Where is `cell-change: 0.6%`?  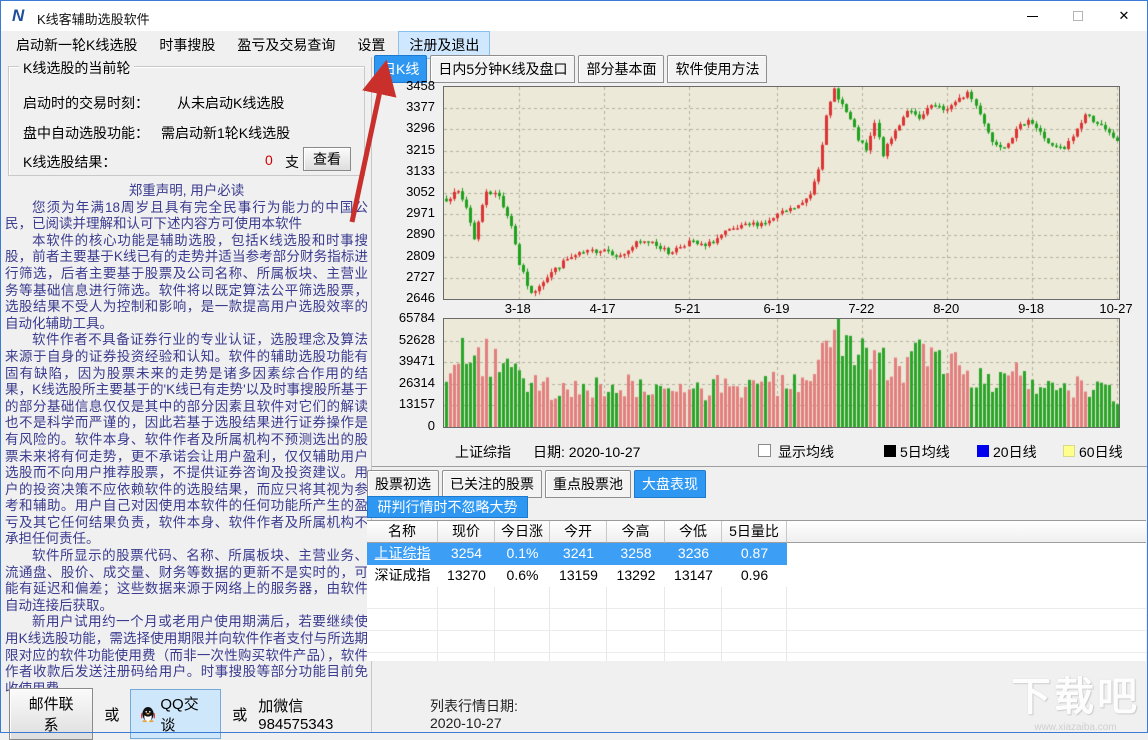 cell-change: 0.6% is located at coordinates (522, 575).